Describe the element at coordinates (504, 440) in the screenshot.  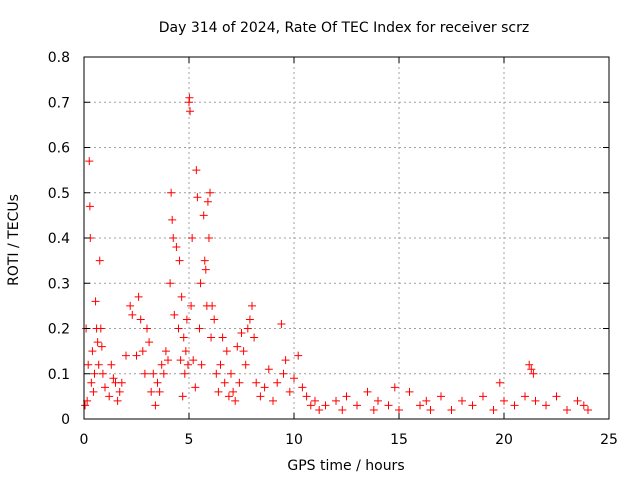
I see `x-tick-label: 20` at that location.